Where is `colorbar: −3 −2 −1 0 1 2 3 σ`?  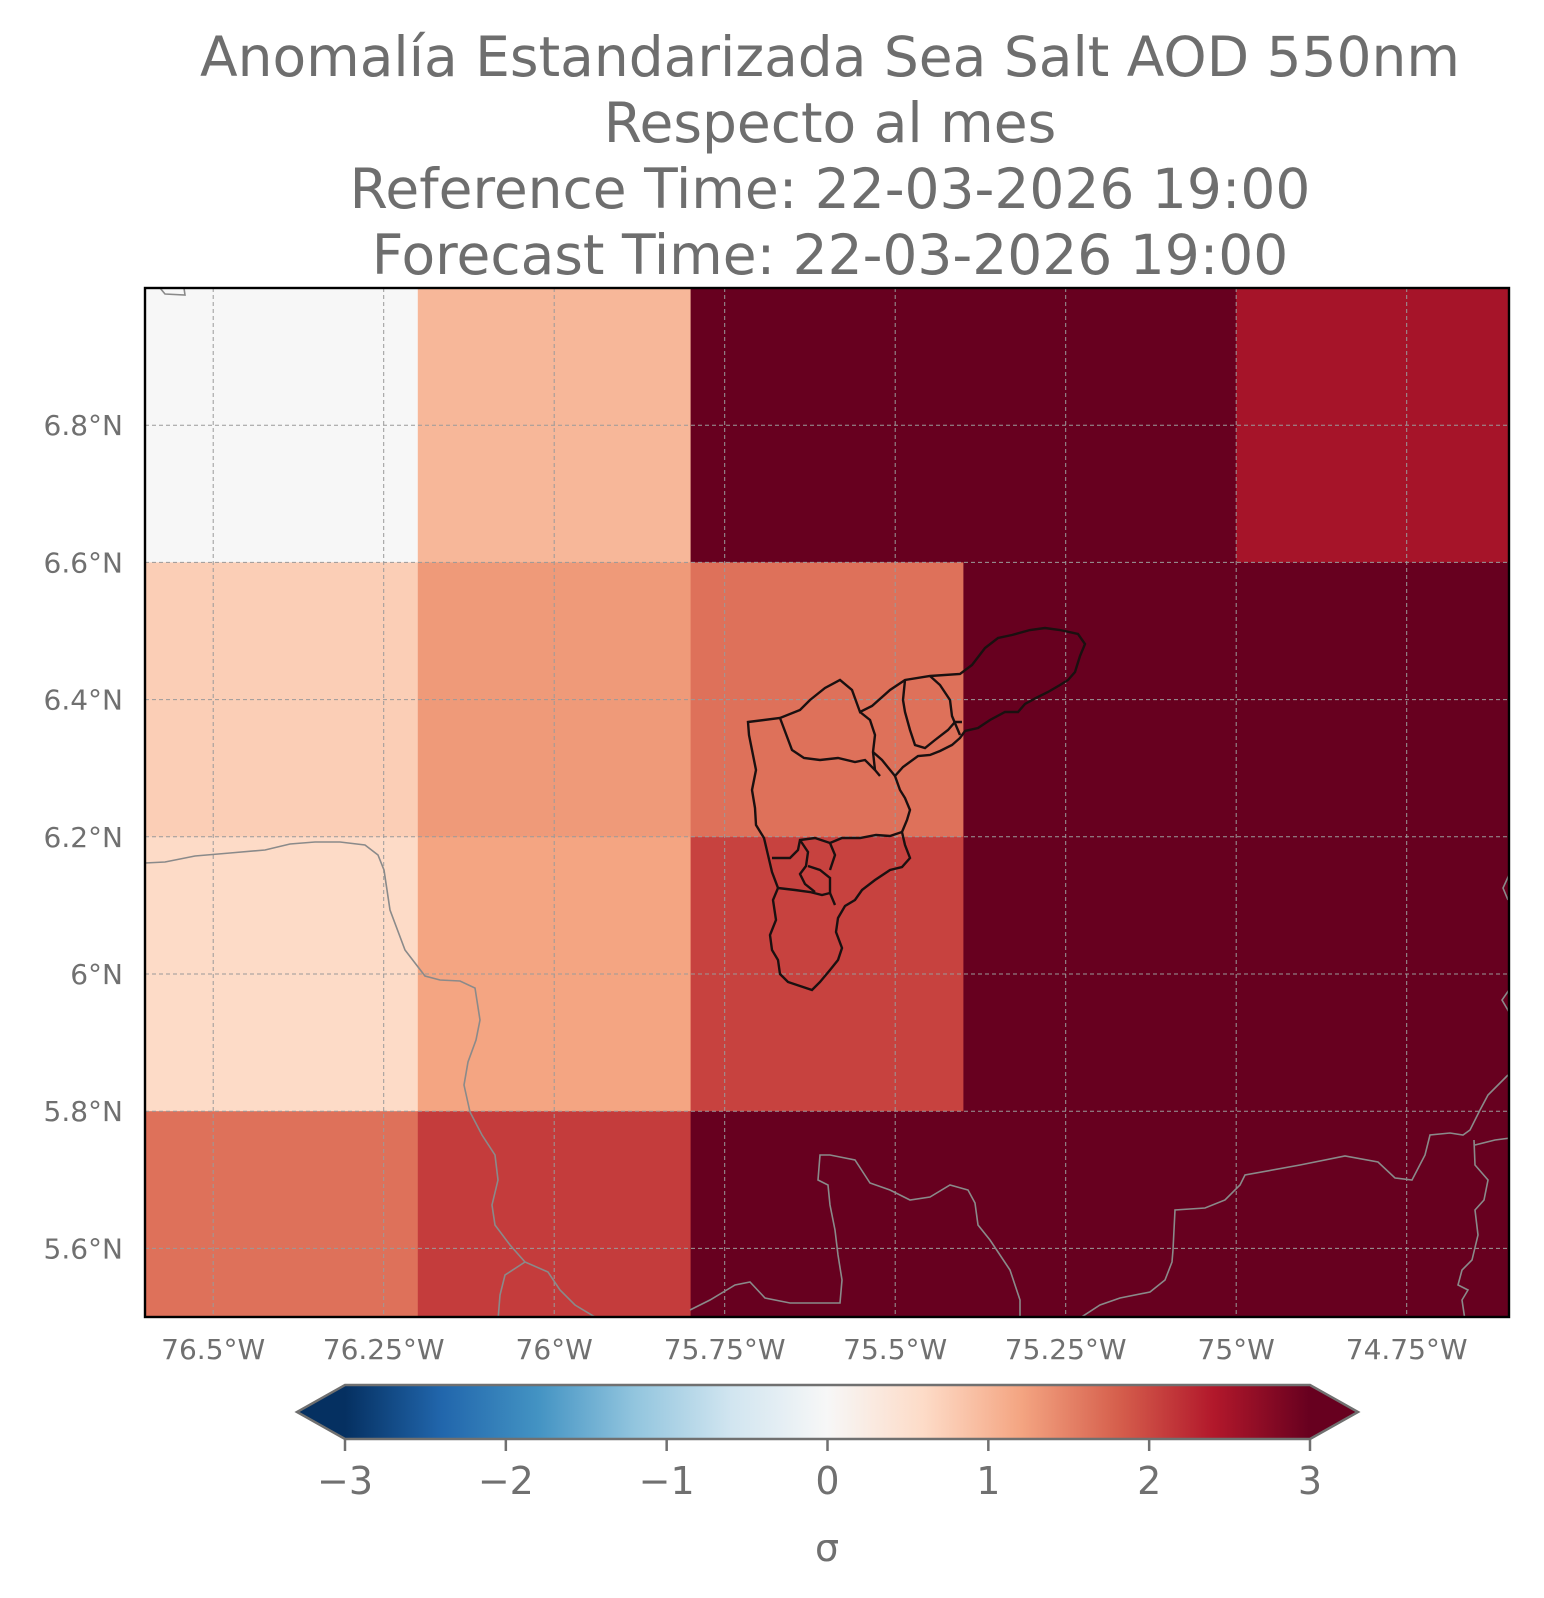
colorbar: −3 −2 −1 0 1 2 3 σ is located at coordinates (827, 1476).